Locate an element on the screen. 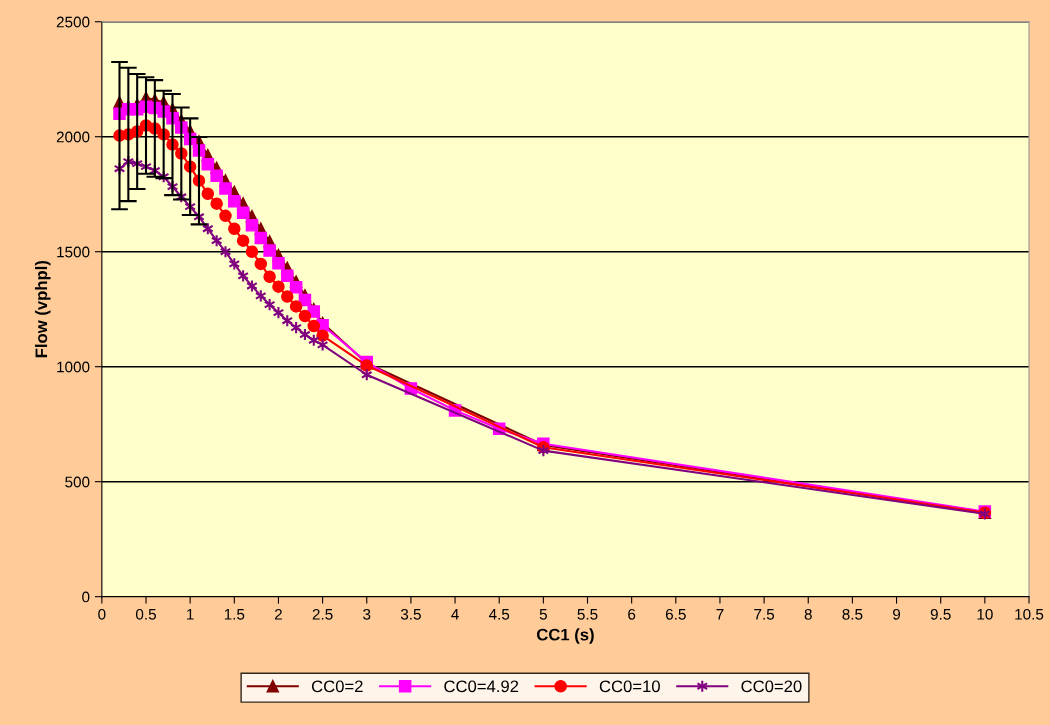 The width and height of the screenshot is (1050, 725). x-tick-label: 4 is located at coordinates (455, 614).